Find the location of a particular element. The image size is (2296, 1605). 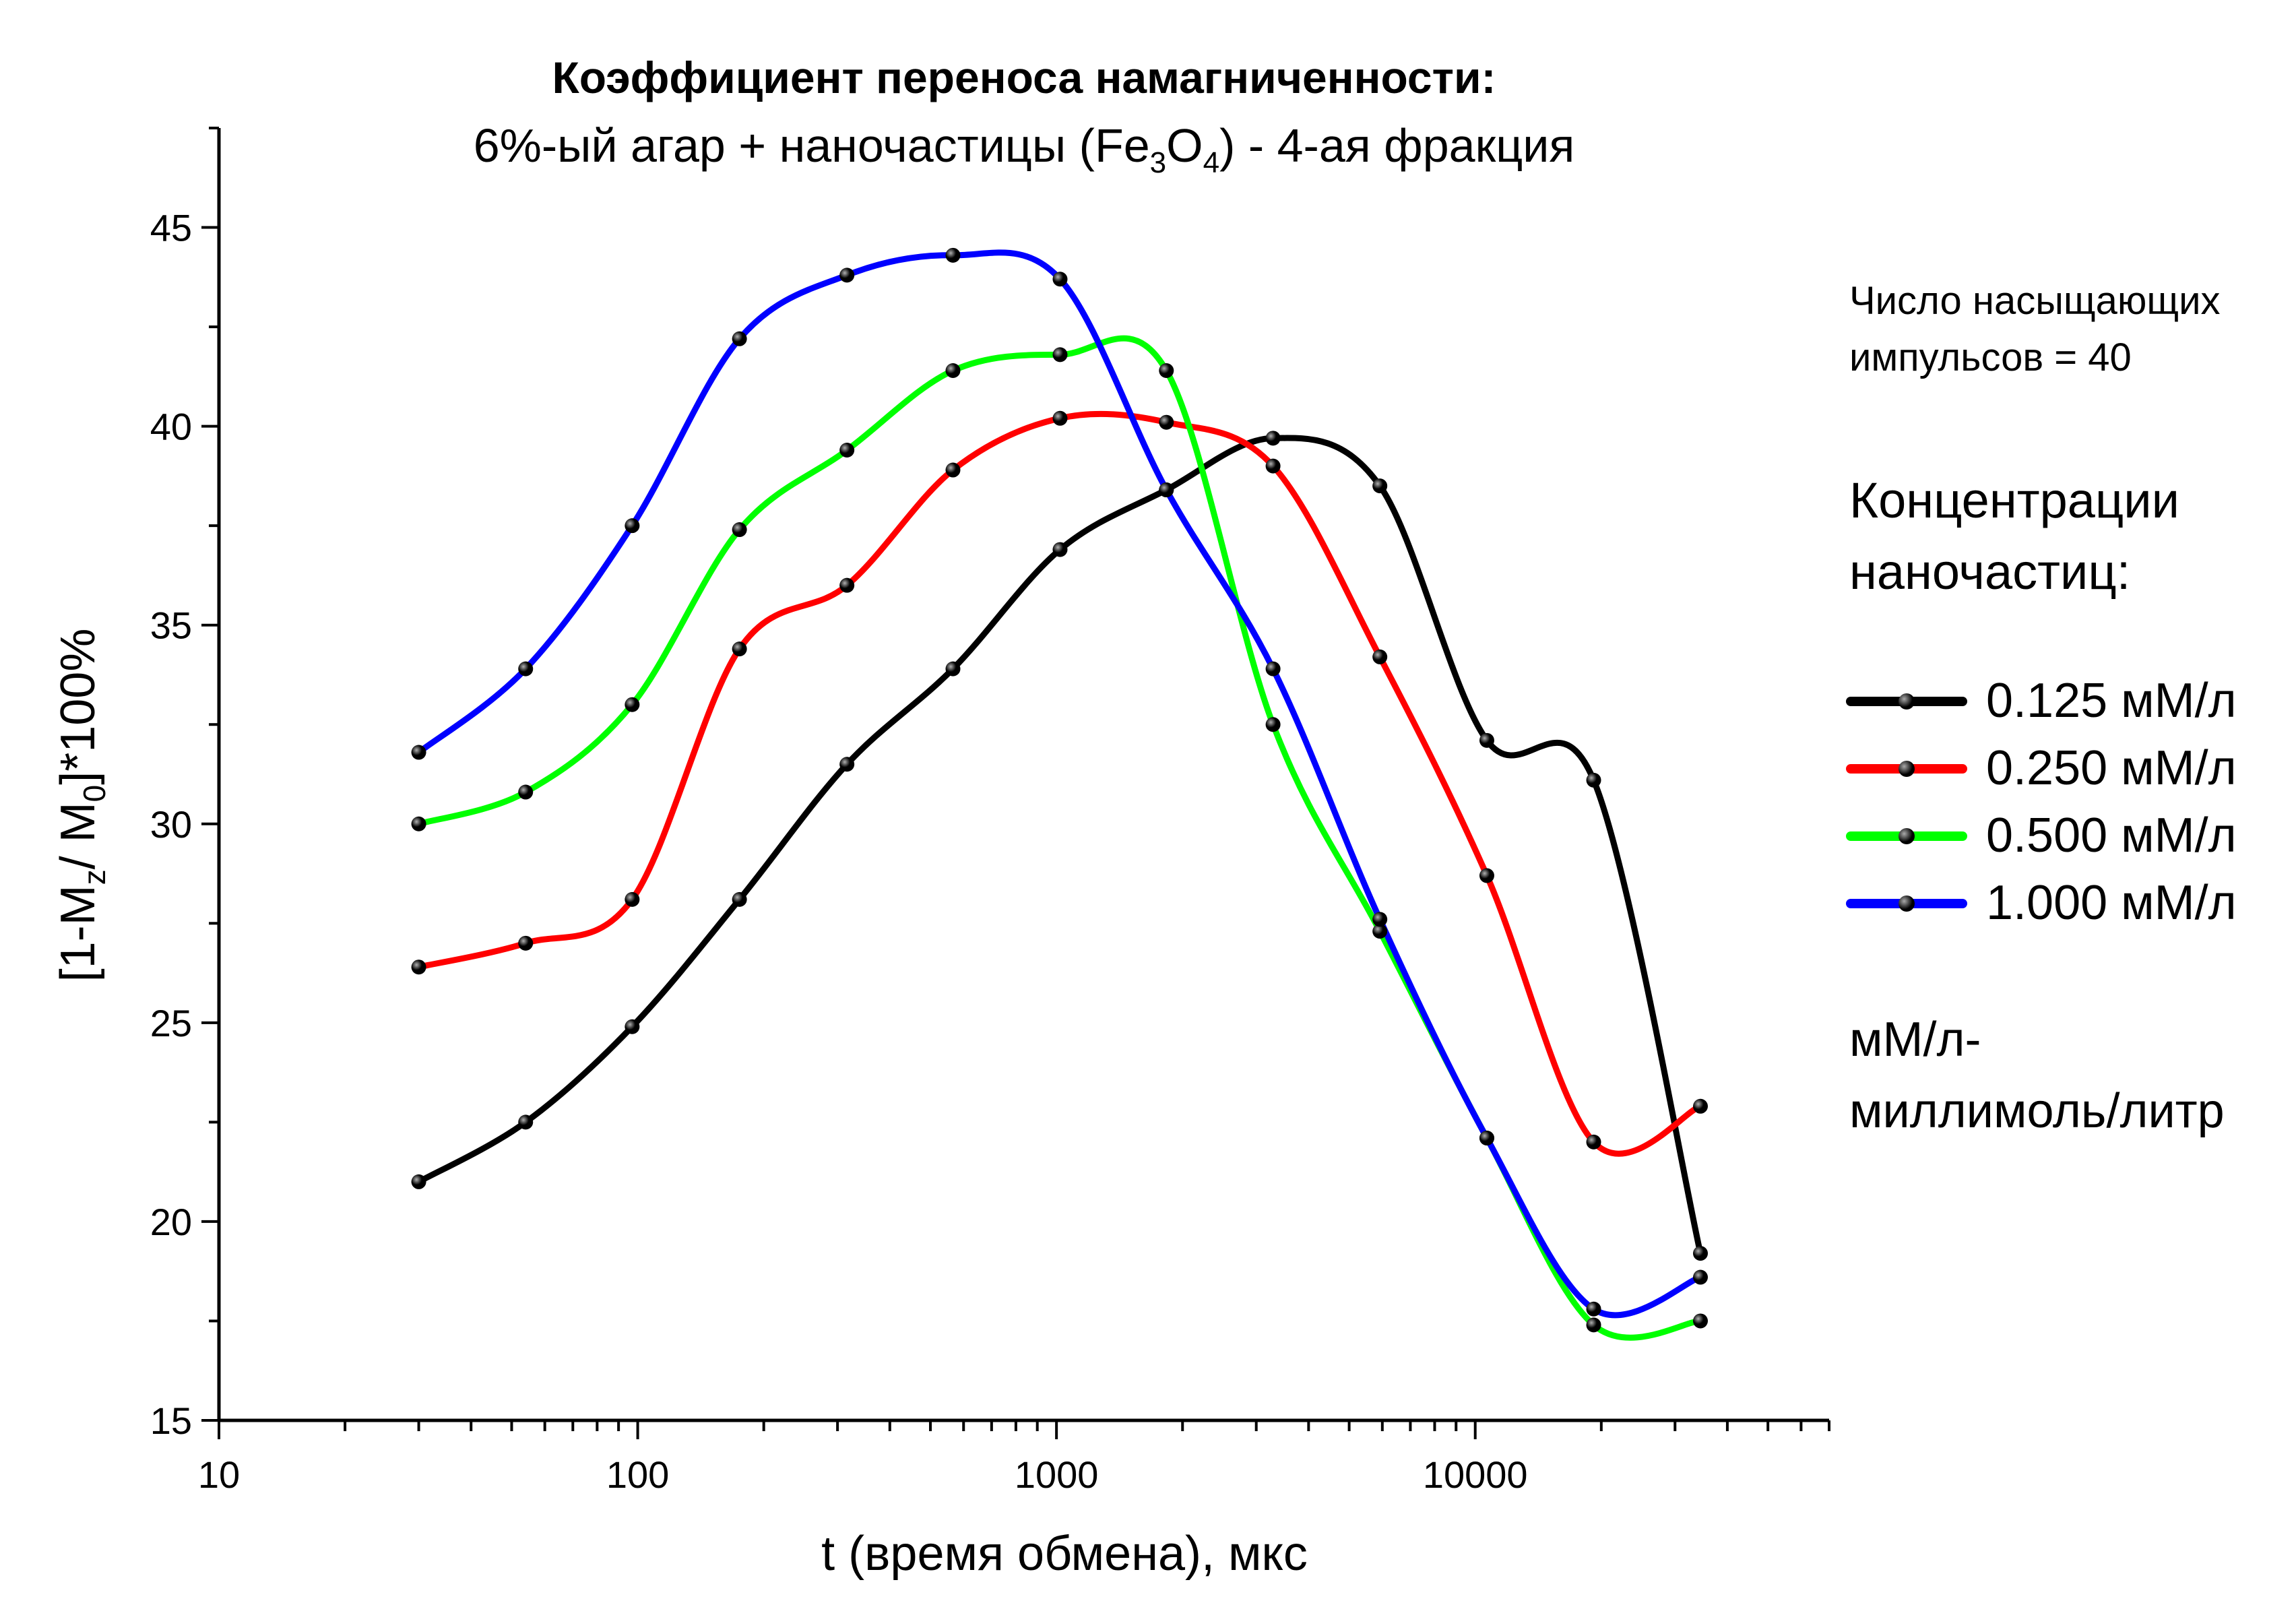

y-label-part-1: [1-M is located at coordinates (78, 933).